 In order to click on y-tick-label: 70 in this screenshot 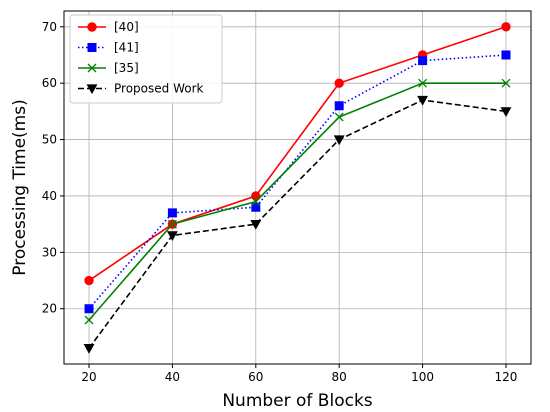, I will do `click(49, 27)`.